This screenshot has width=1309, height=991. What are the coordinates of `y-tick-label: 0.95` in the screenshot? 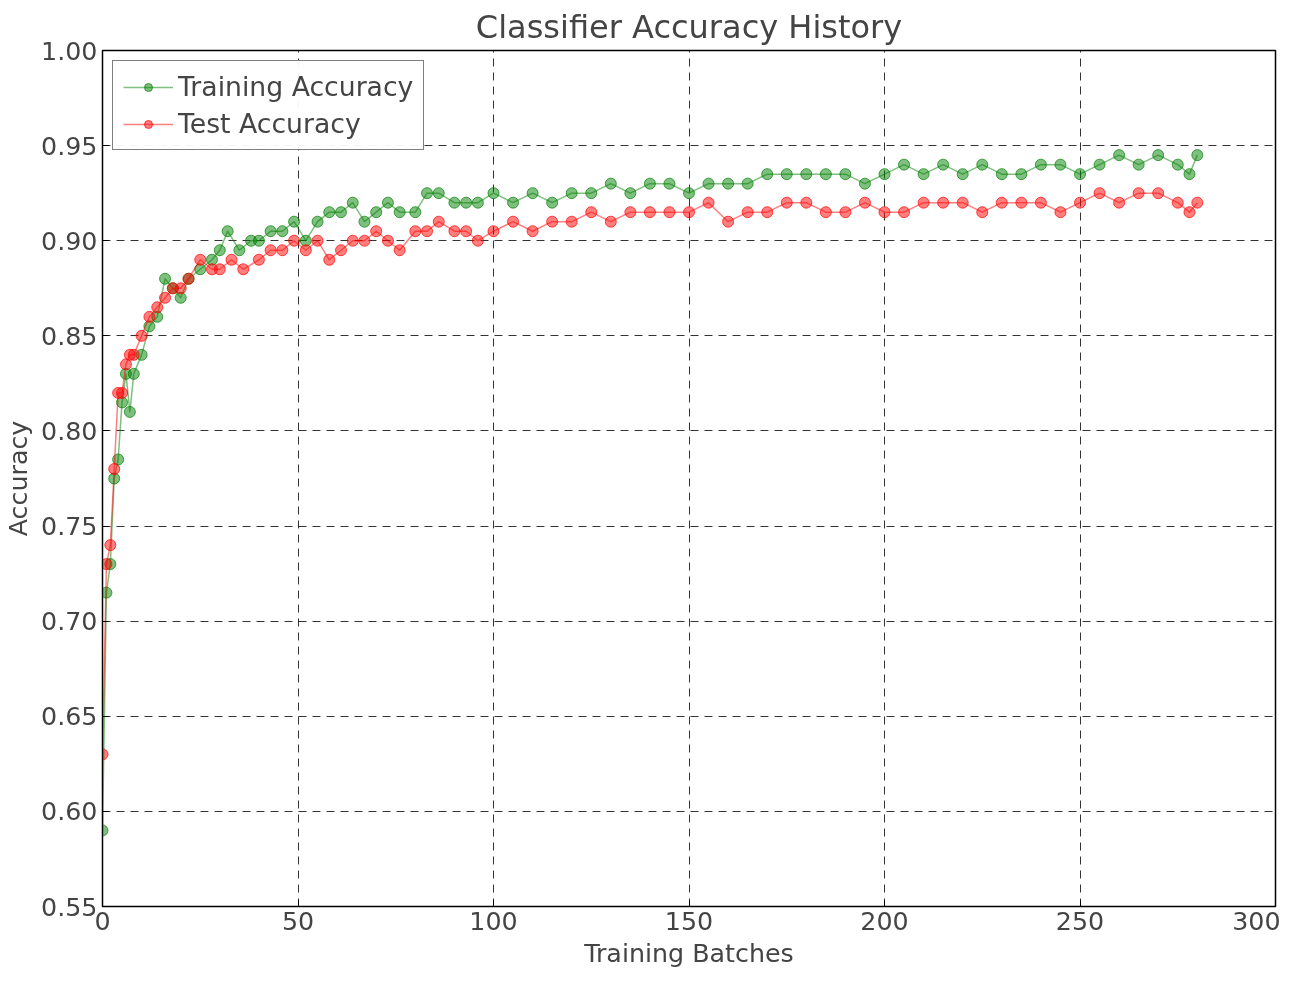 It's located at (69, 145).